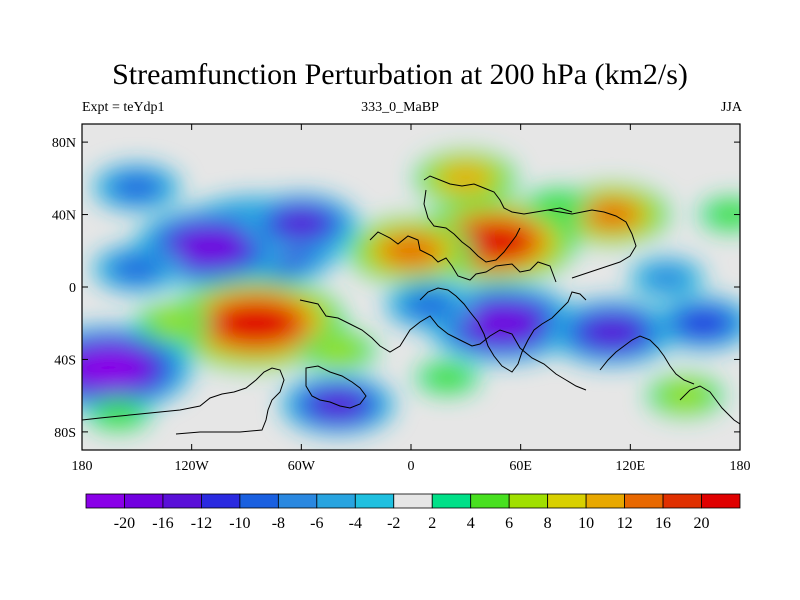  What do you see at coordinates (625, 523) in the screenshot?
I see `colorbar-label: 12` at bounding box center [625, 523].